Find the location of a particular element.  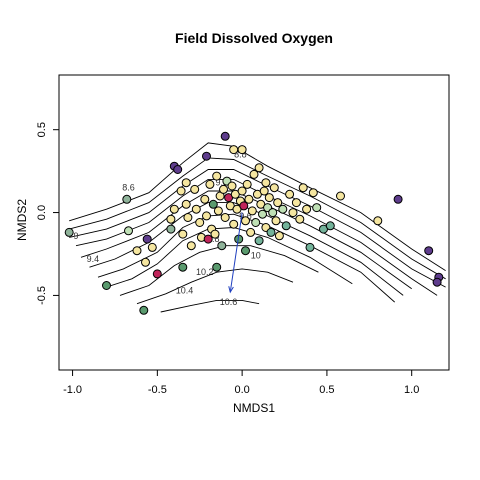

y-tick-label: -0.5 is located at coordinates (42, 295).